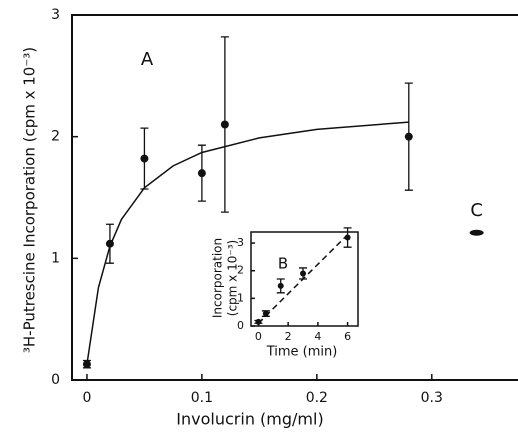 This screenshot has width=518, height=434. I want to click on x-axis-label: Time (min), so click(302, 352).